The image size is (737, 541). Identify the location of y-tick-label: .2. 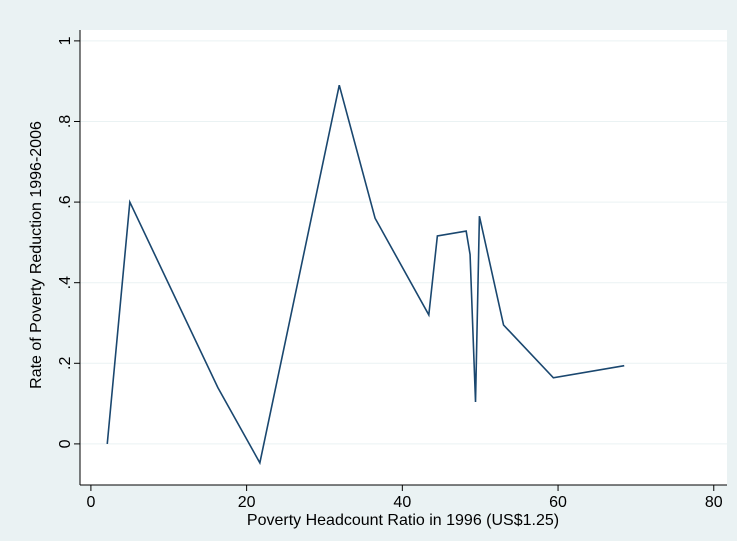
(65, 363).